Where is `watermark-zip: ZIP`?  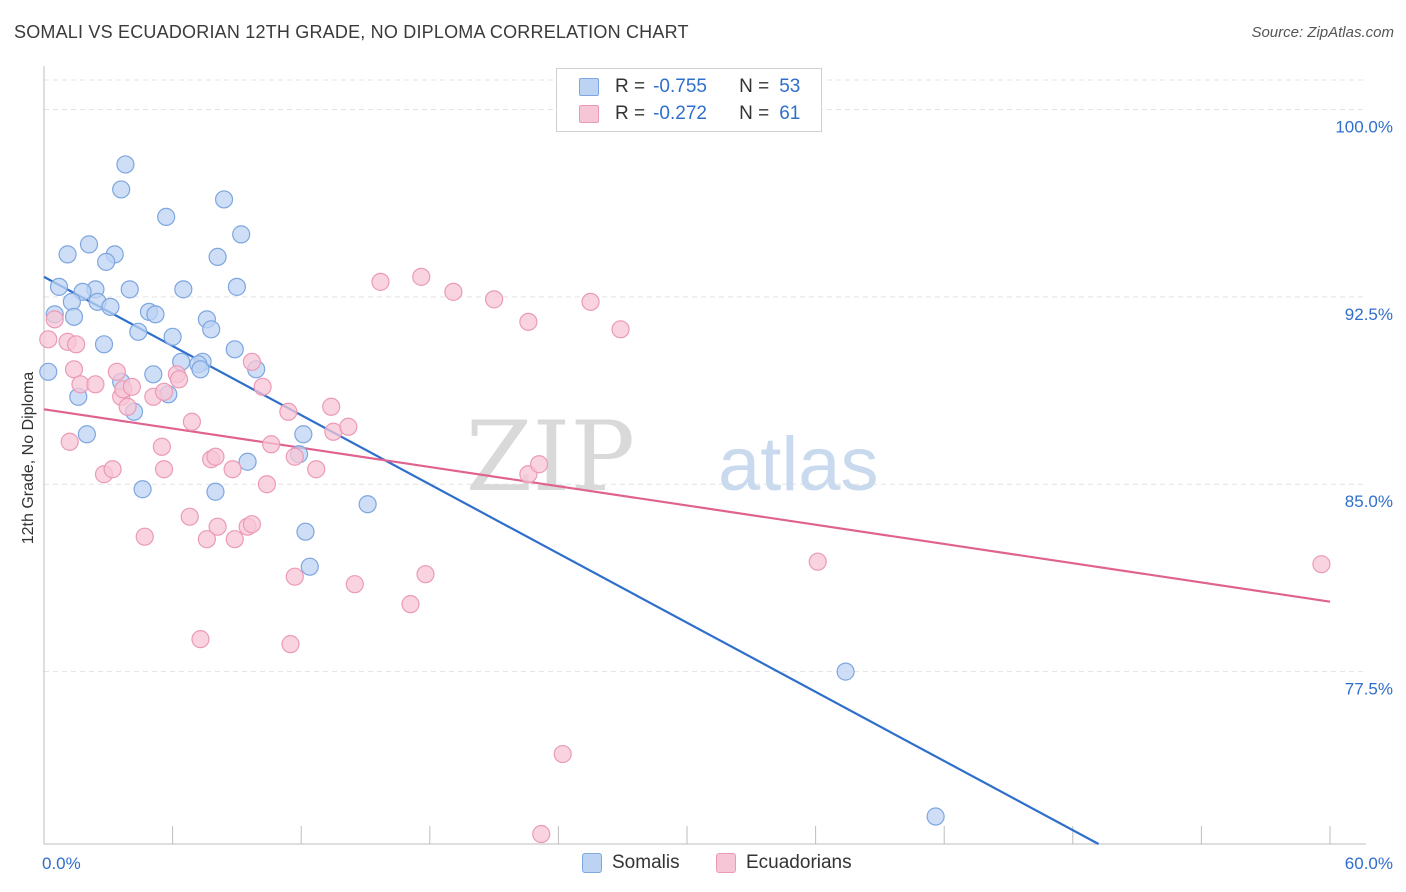 watermark-zip: ZIP is located at coordinates (550, 457).